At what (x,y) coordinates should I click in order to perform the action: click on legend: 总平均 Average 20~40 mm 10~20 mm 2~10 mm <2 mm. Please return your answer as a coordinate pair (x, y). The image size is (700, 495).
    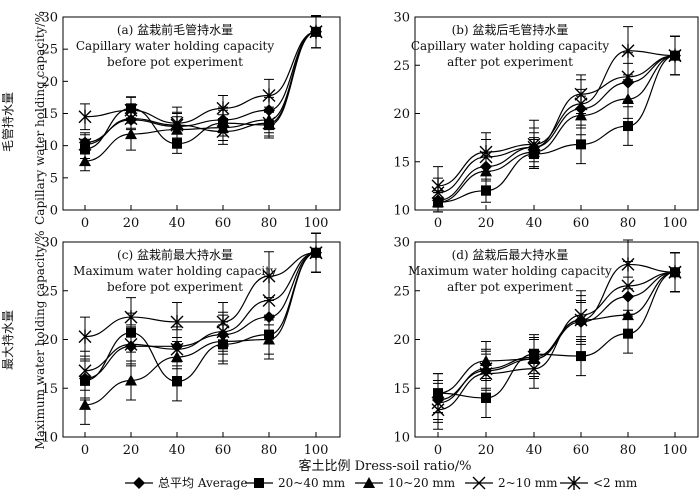
    Looking at the image, I should click on (381, 483).